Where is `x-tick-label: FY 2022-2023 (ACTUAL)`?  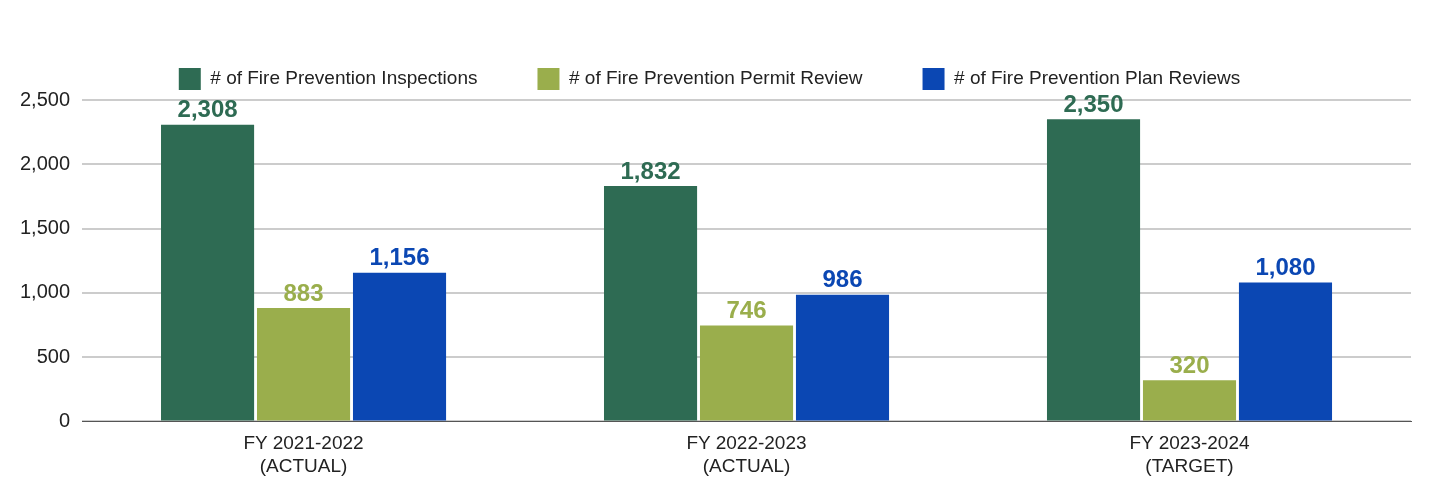 x-tick-label: FY 2022-2023 (ACTUAL) is located at coordinates (746, 454).